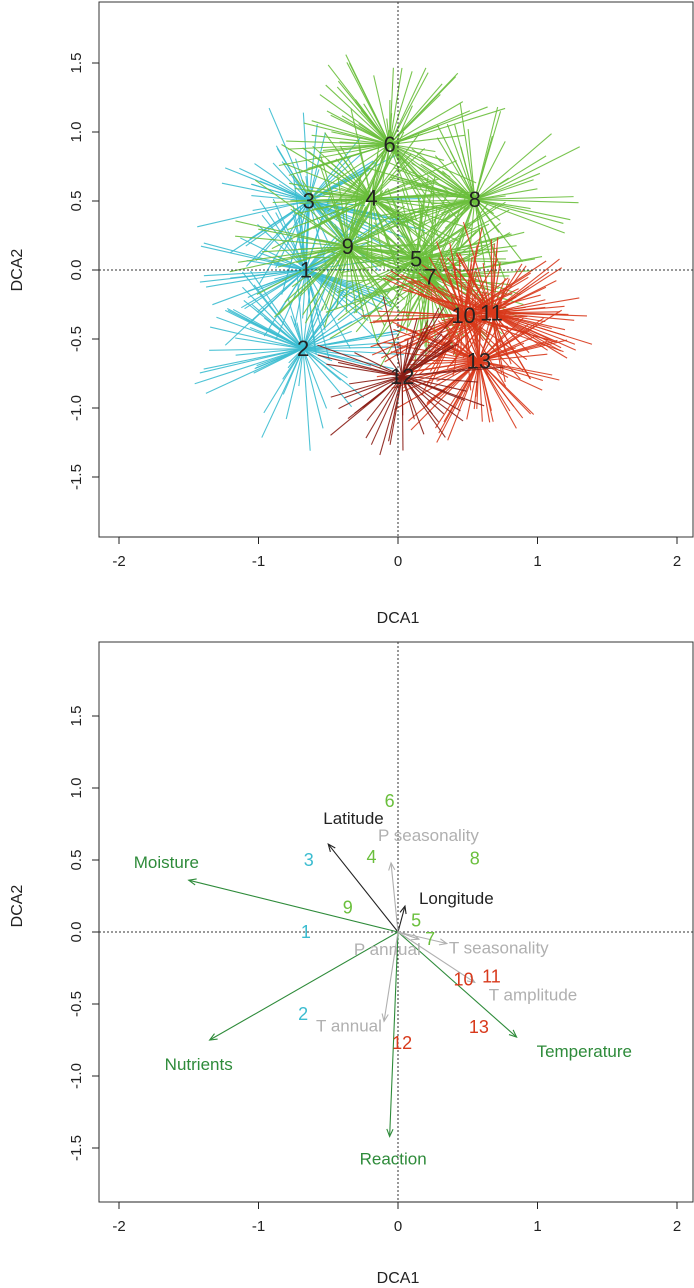 Image resolution: width=694 pixels, height=1288 pixels. What do you see at coordinates (199, 1064) in the screenshot?
I see `vector-label-nutrients: Nutrients` at bounding box center [199, 1064].